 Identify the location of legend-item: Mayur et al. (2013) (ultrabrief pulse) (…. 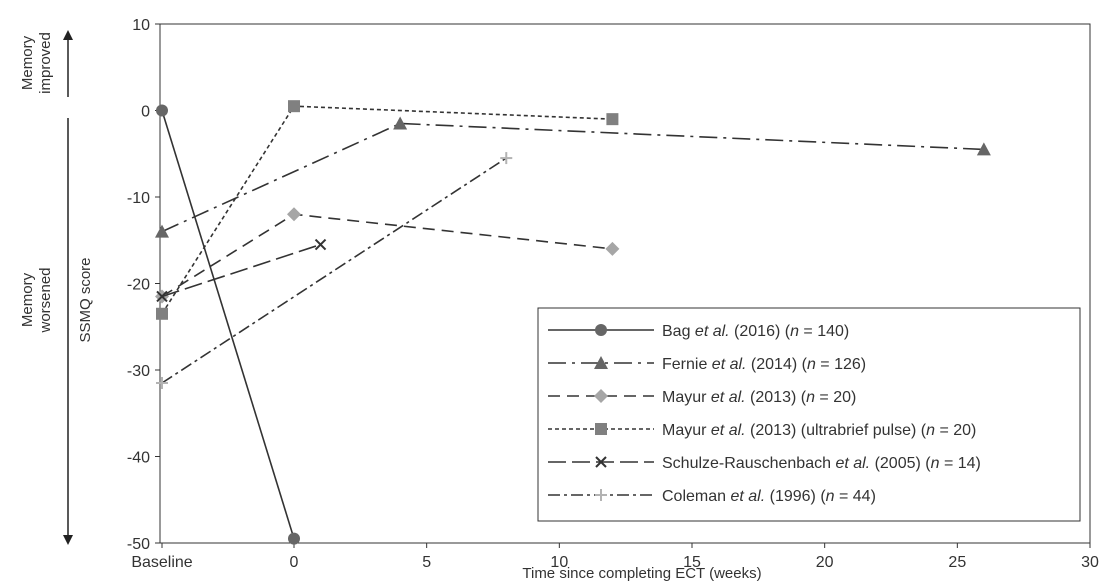
(762, 430).